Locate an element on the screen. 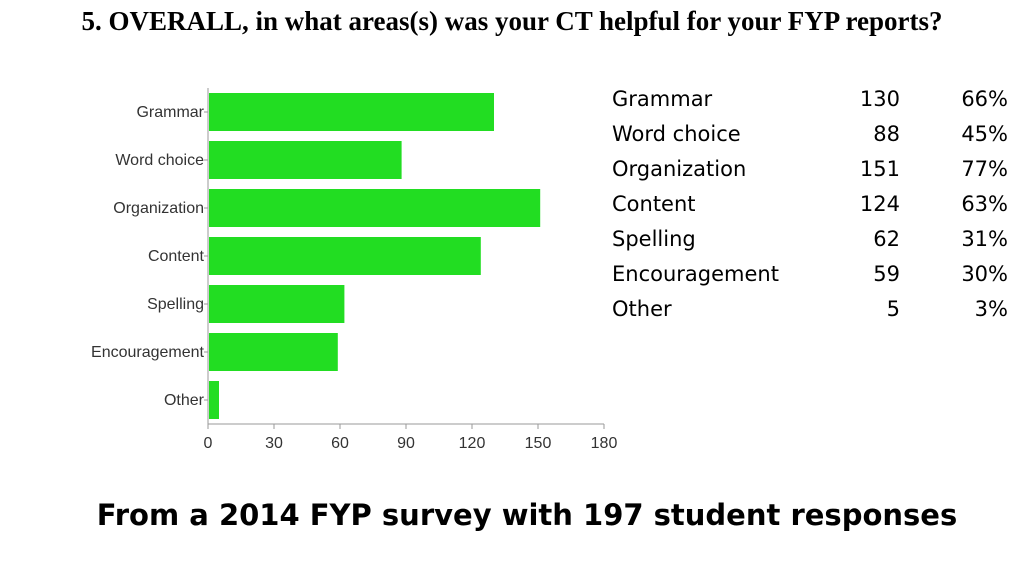  table-row: Content 124 63% is located at coordinates (812, 204).